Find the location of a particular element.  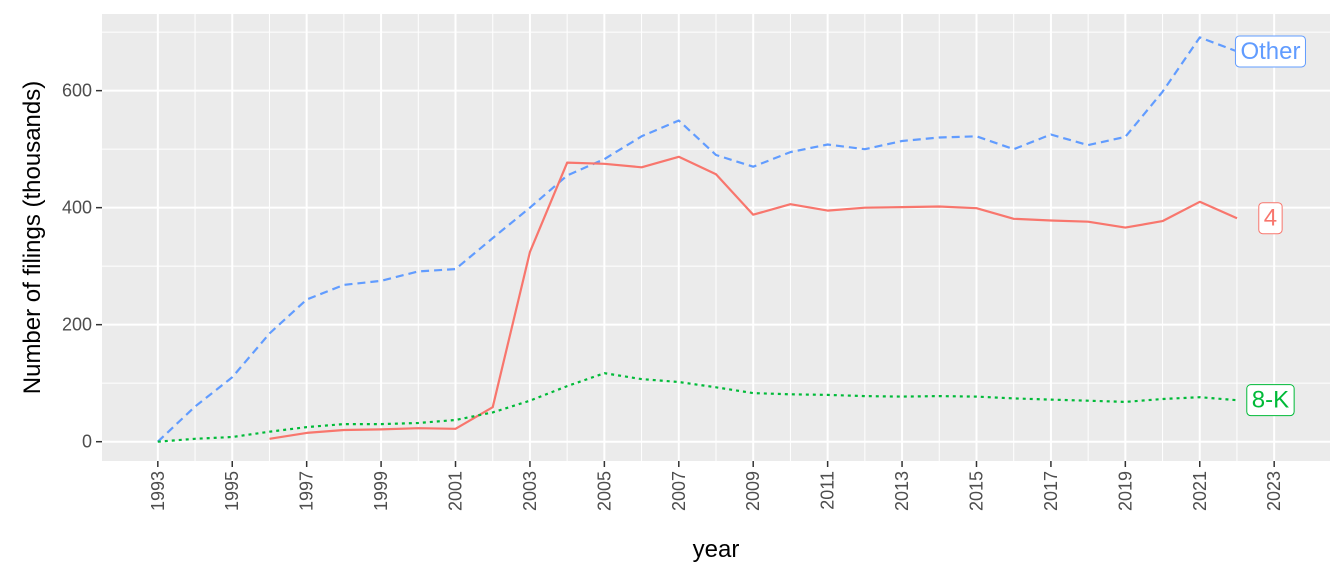

x-tick-label: 2009 is located at coordinates (753, 491).